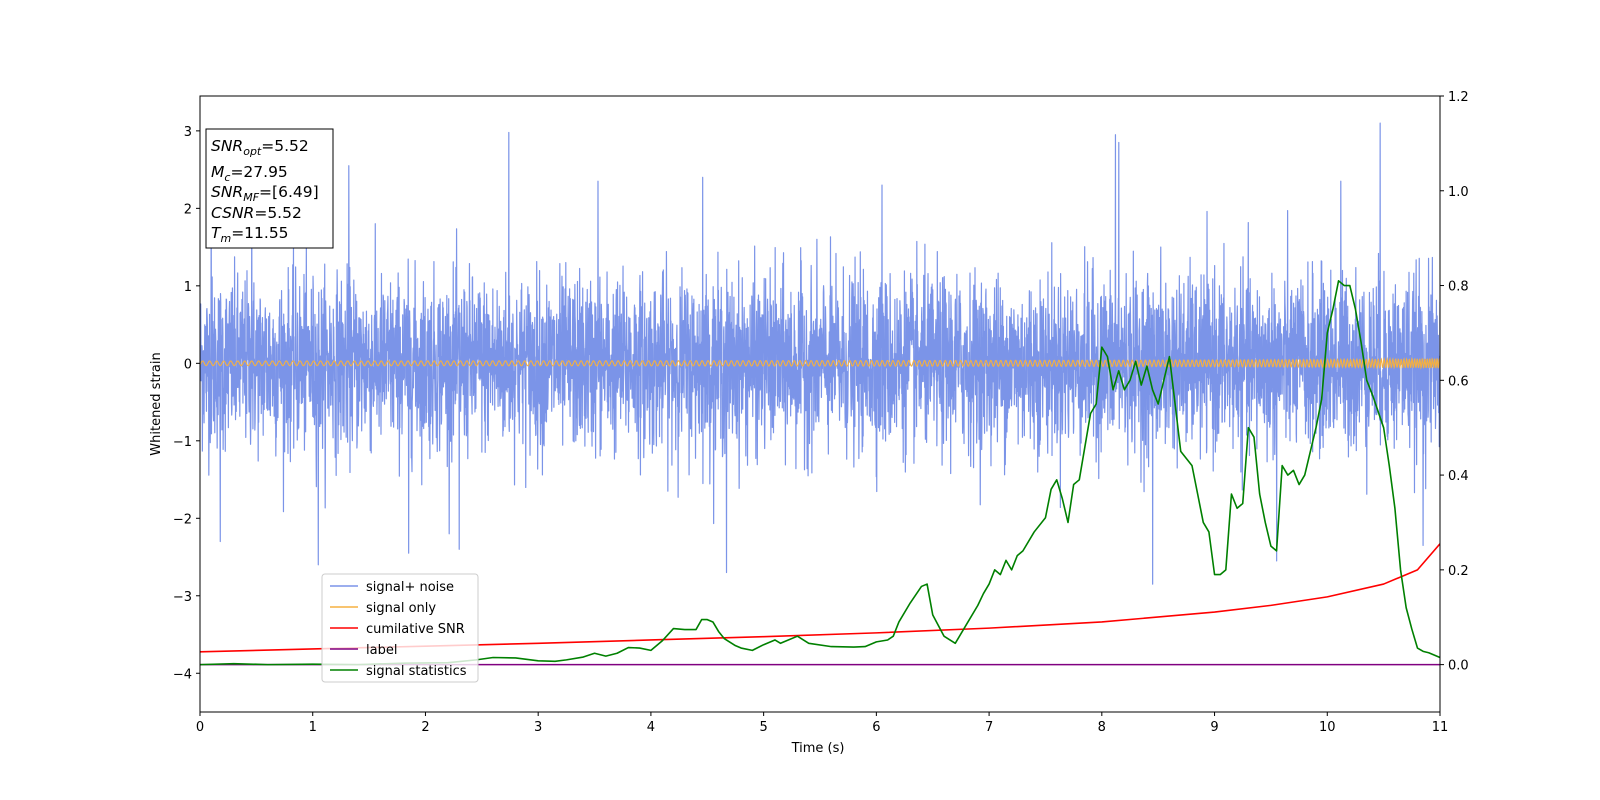  What do you see at coordinates (1458, 476) in the screenshot?
I see `y2-tick-label: 0.4` at bounding box center [1458, 476].